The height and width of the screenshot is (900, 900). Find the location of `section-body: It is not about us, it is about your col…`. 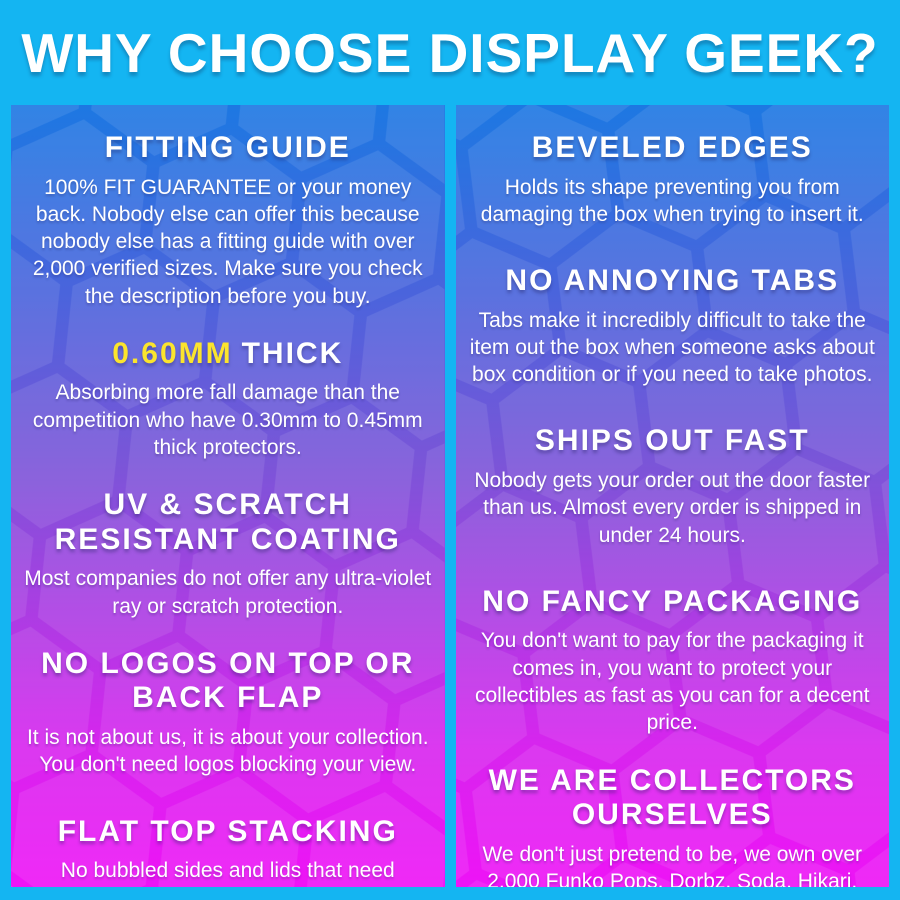

section-body: It is not about us, it is about your col… is located at coordinates (227, 751).